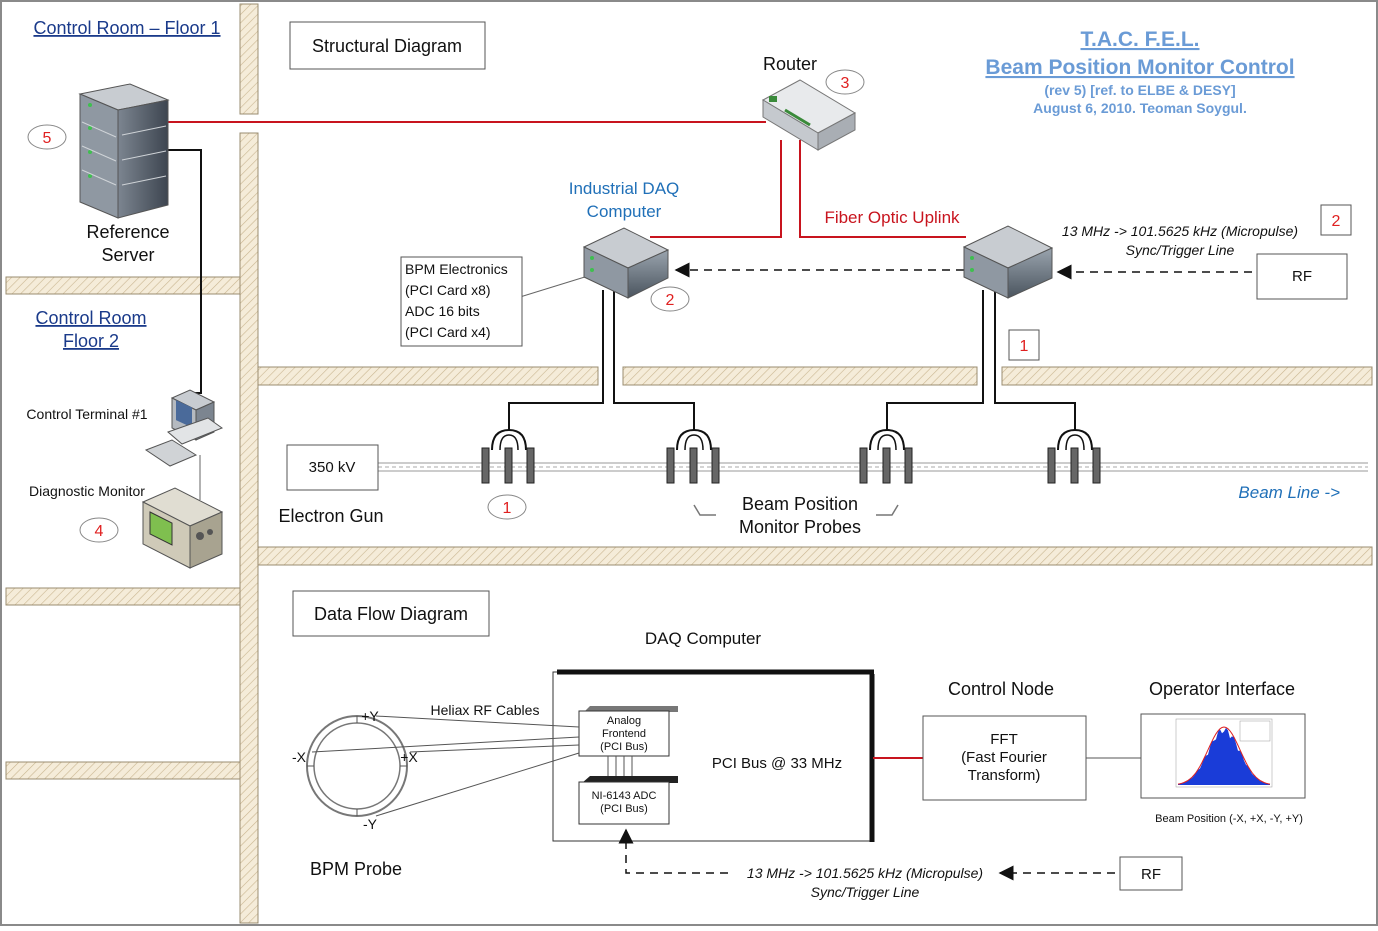 The width and height of the screenshot is (1378, 931). What do you see at coordinates (792, 360) in the screenshot?
I see `probe-cables` at bounding box center [792, 360].